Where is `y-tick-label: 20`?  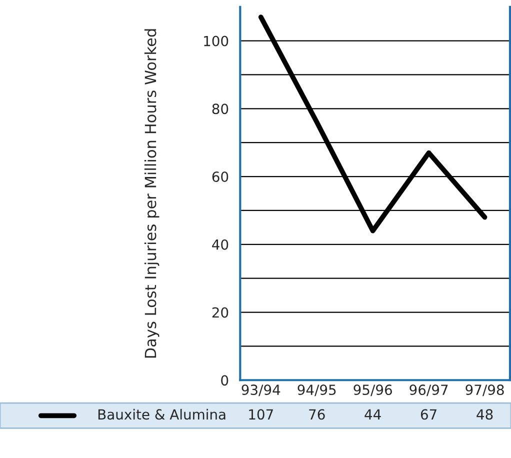 y-tick-label: 20 is located at coordinates (220, 312).